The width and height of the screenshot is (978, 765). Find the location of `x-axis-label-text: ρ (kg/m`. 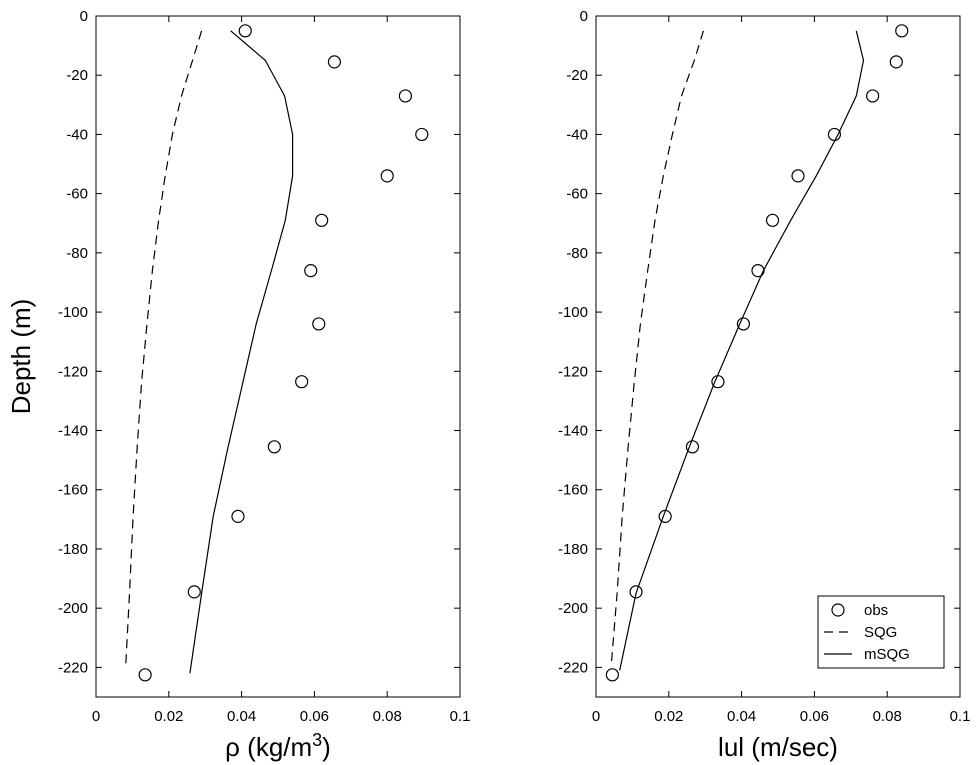

x-axis-label-text: ρ (kg/m is located at coordinates (268, 747).